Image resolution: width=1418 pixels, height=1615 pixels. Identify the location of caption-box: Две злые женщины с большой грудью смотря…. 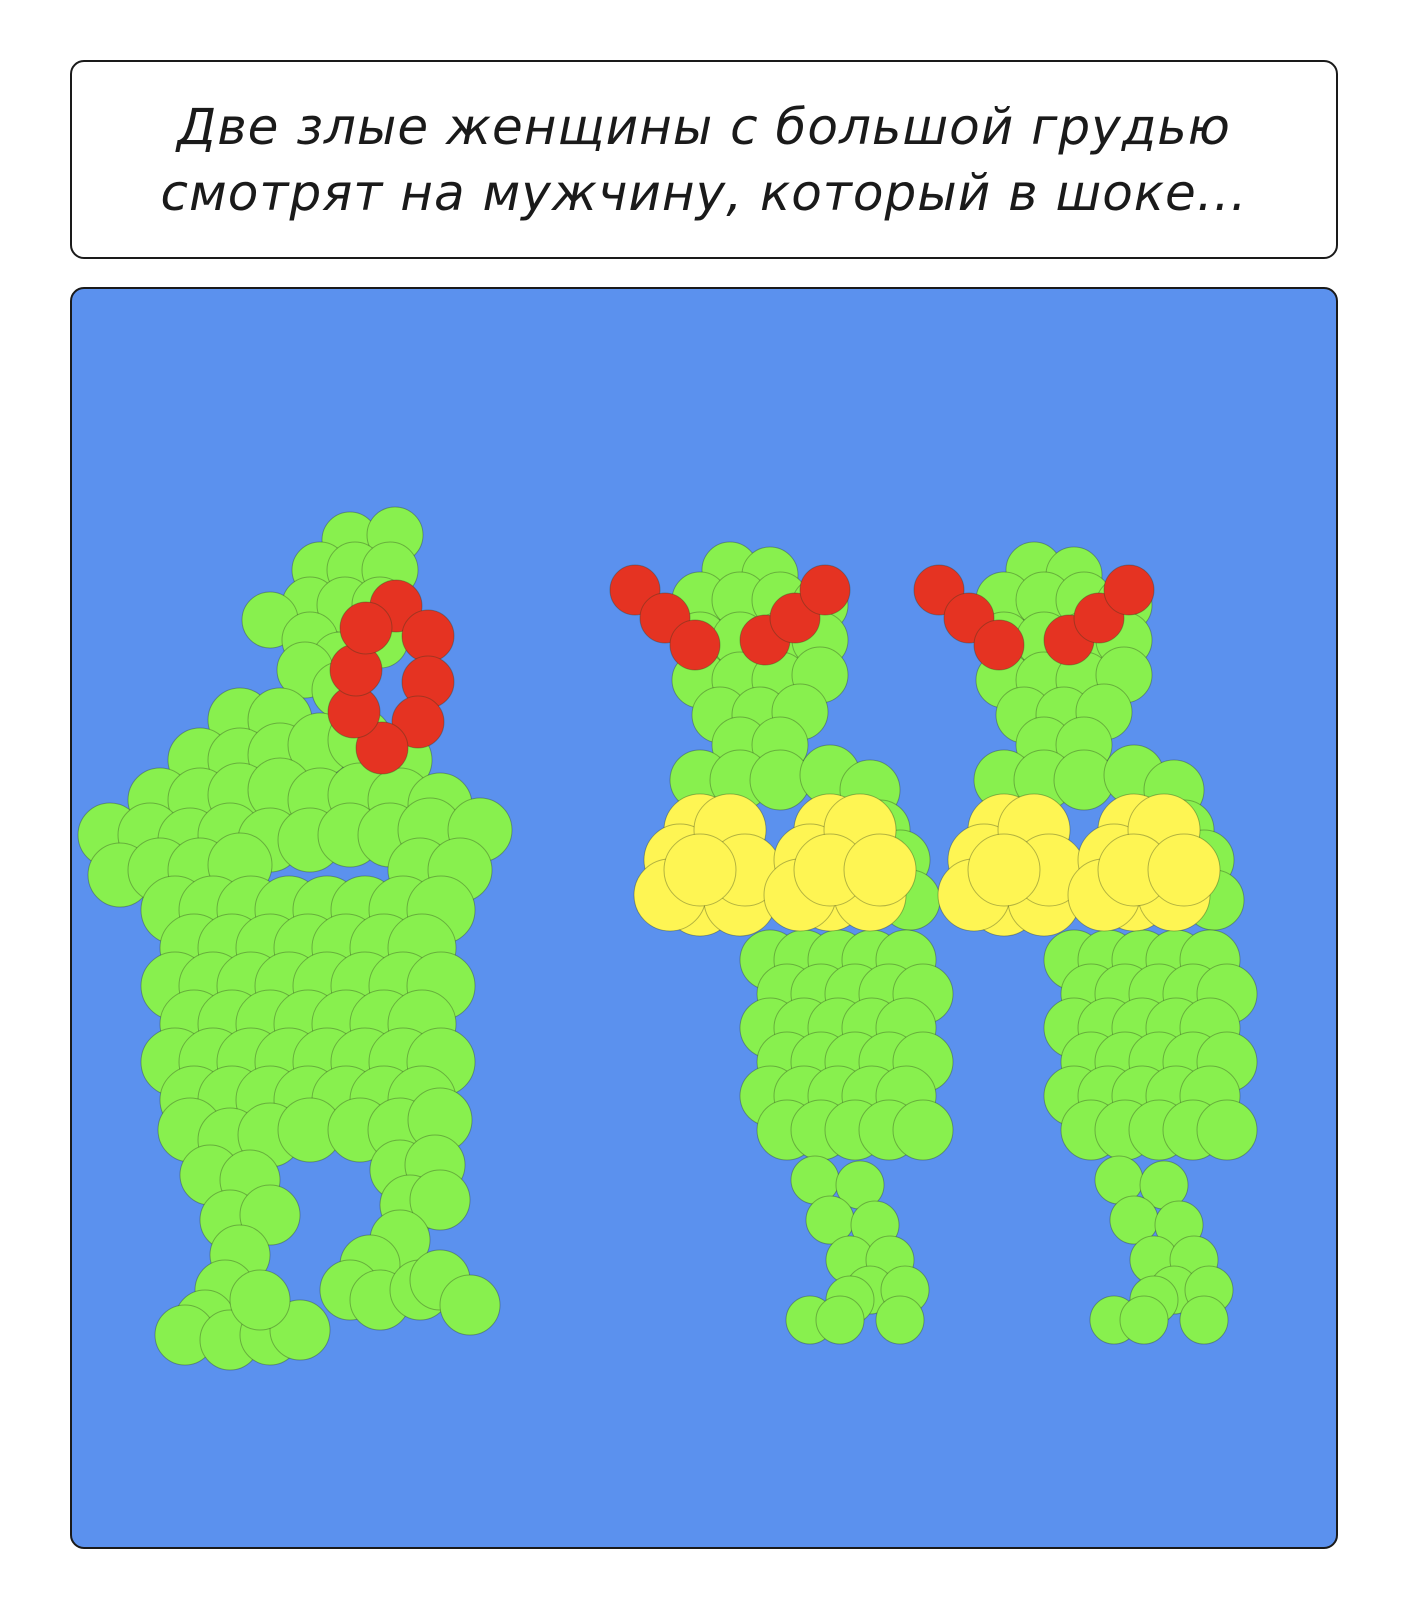
(704, 159).